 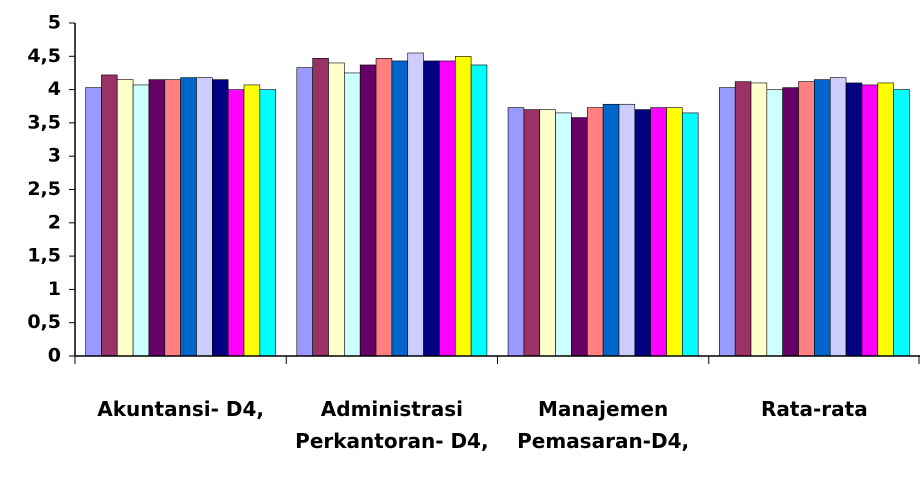 What do you see at coordinates (814, 409) in the screenshot?
I see `x-tick-label: Rata-rata` at bounding box center [814, 409].